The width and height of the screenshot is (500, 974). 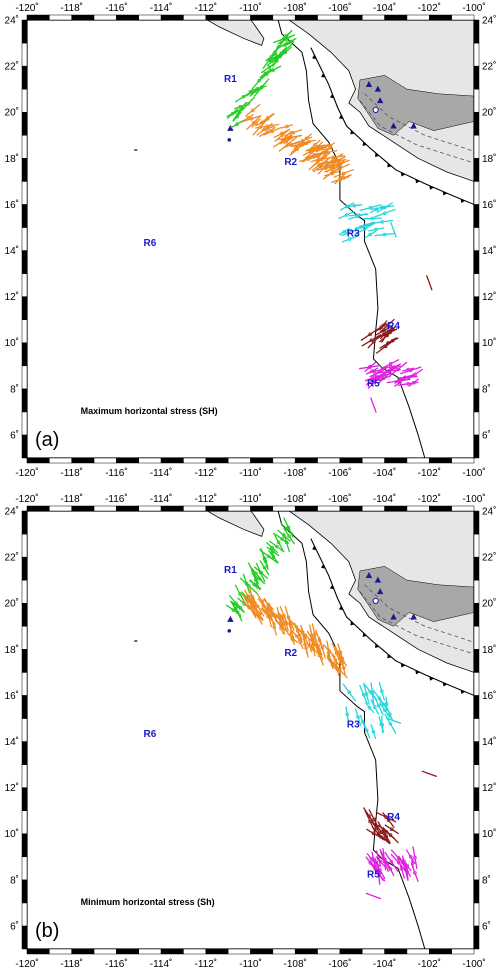 I want to click on slab-contour, so click(x=419, y=613).